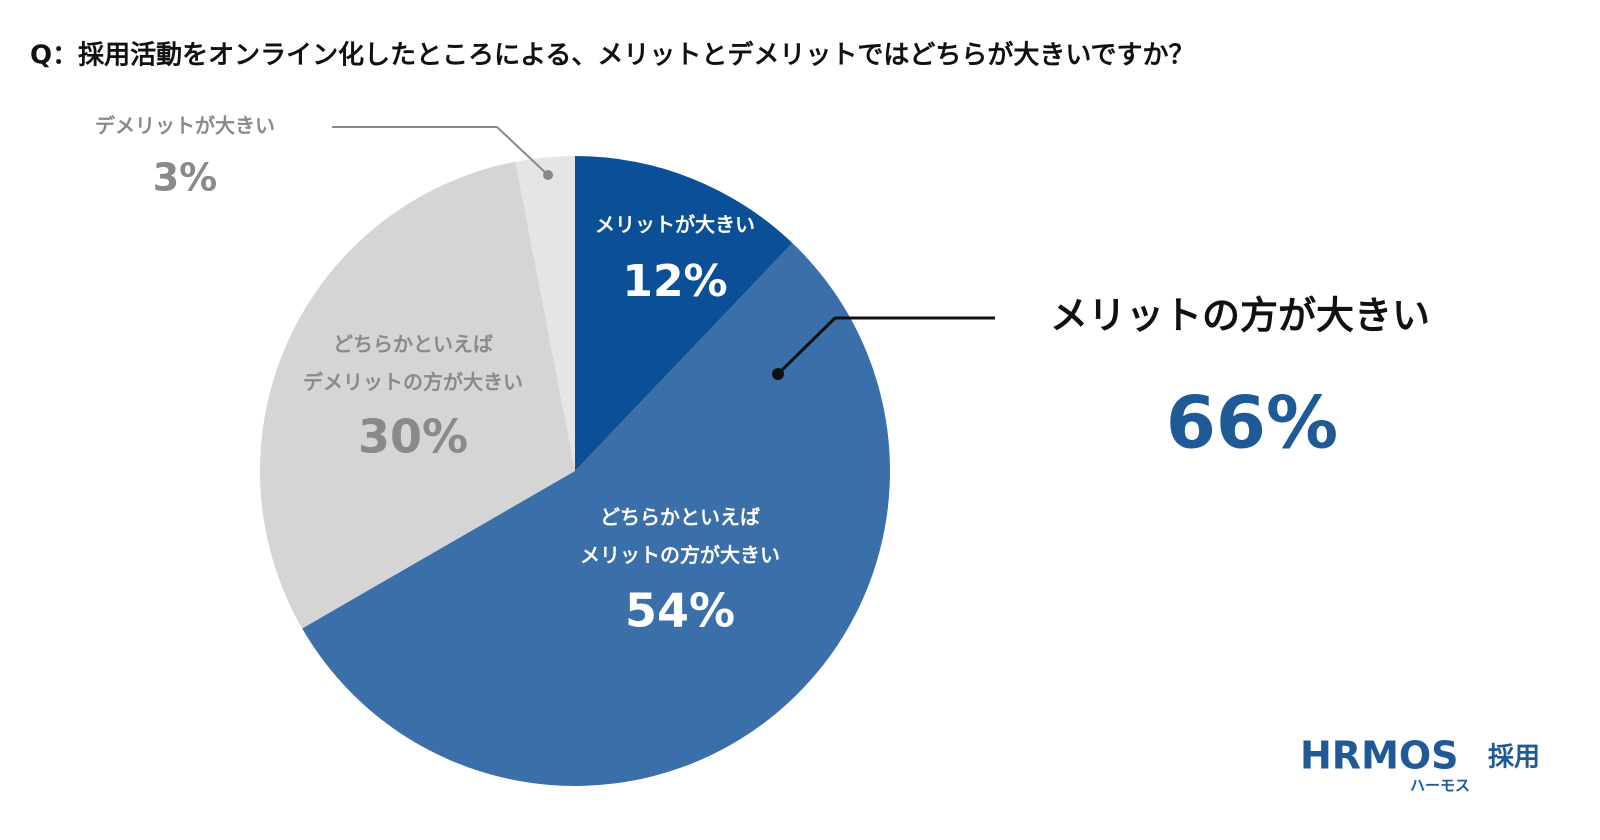  What do you see at coordinates (413, 363) in the screenshot?
I see `slice-label: どちらかといえばデメリットの方が大きい` at bounding box center [413, 363].